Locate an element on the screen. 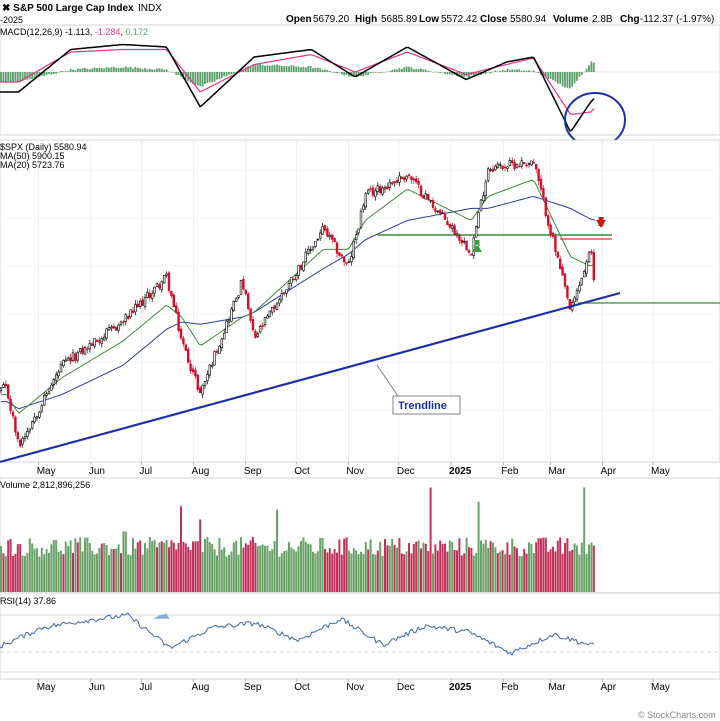 The image size is (720, 721). trendline-callout-box is located at coordinates (426, 405).